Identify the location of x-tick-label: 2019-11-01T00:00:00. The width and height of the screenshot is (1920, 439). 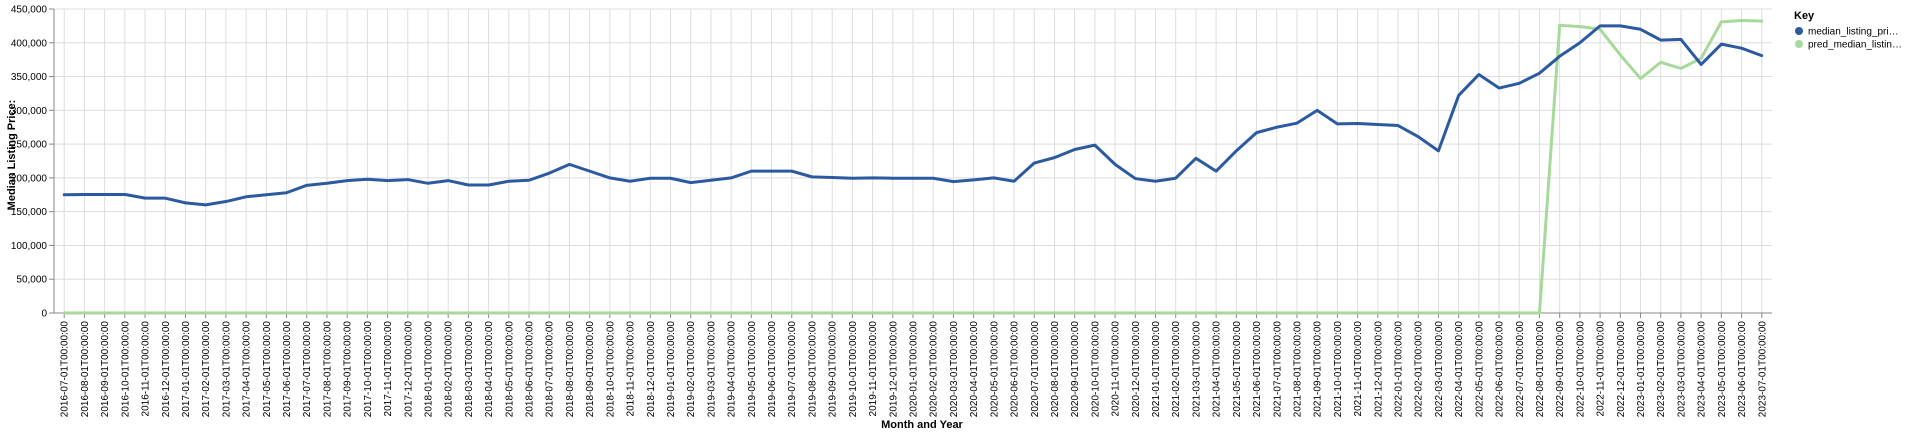
(873, 369).